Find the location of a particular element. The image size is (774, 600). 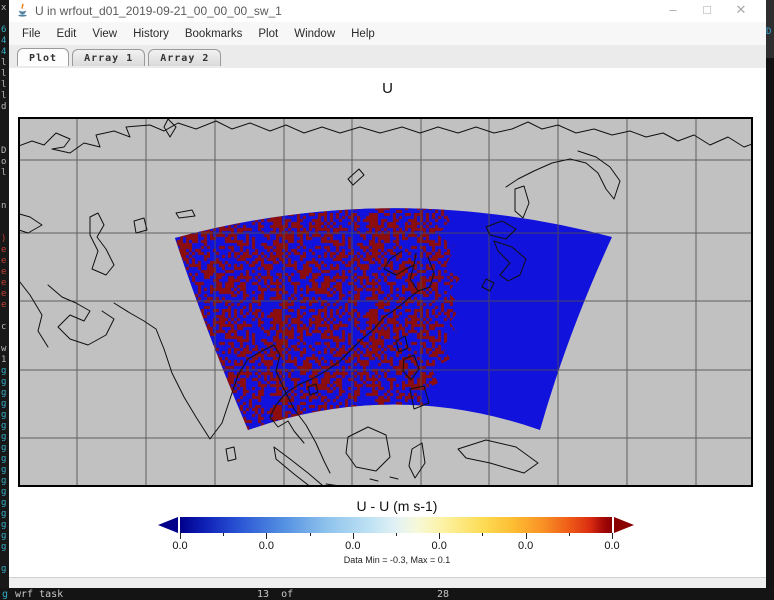

terminal-bottom-line: g wrf task 13 of 28 is located at coordinates (387, 594).